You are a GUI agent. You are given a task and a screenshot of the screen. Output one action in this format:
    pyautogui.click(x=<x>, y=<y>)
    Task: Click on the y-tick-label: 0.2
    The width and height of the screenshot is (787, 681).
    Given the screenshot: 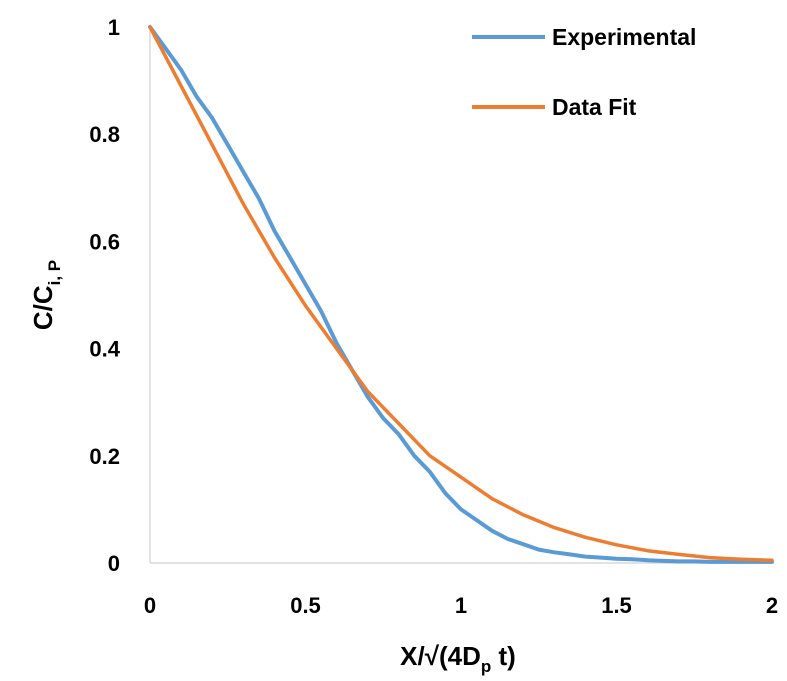 What is the action you would take?
    pyautogui.click(x=104, y=456)
    